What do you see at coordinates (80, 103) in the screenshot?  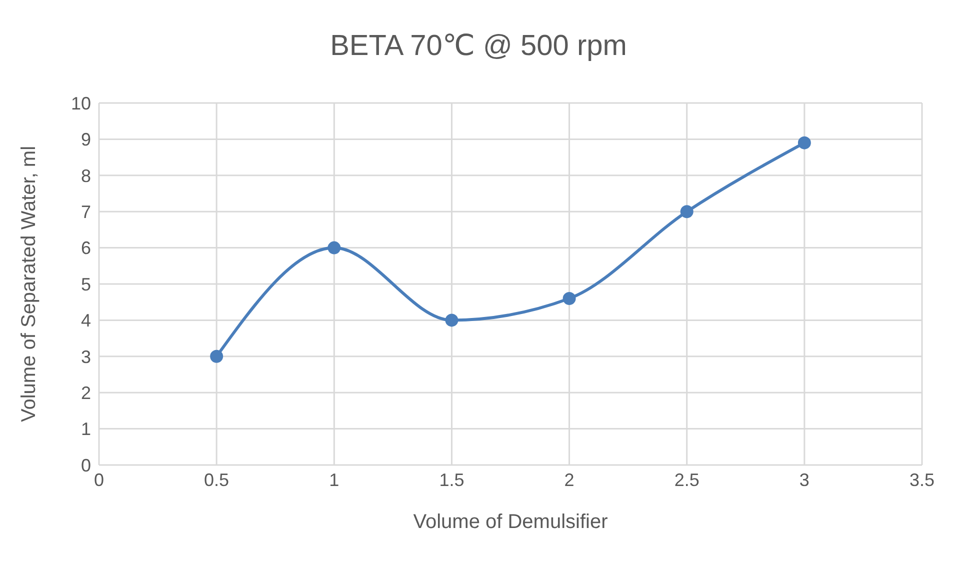 I see `y-tick-label: 10` at bounding box center [80, 103].